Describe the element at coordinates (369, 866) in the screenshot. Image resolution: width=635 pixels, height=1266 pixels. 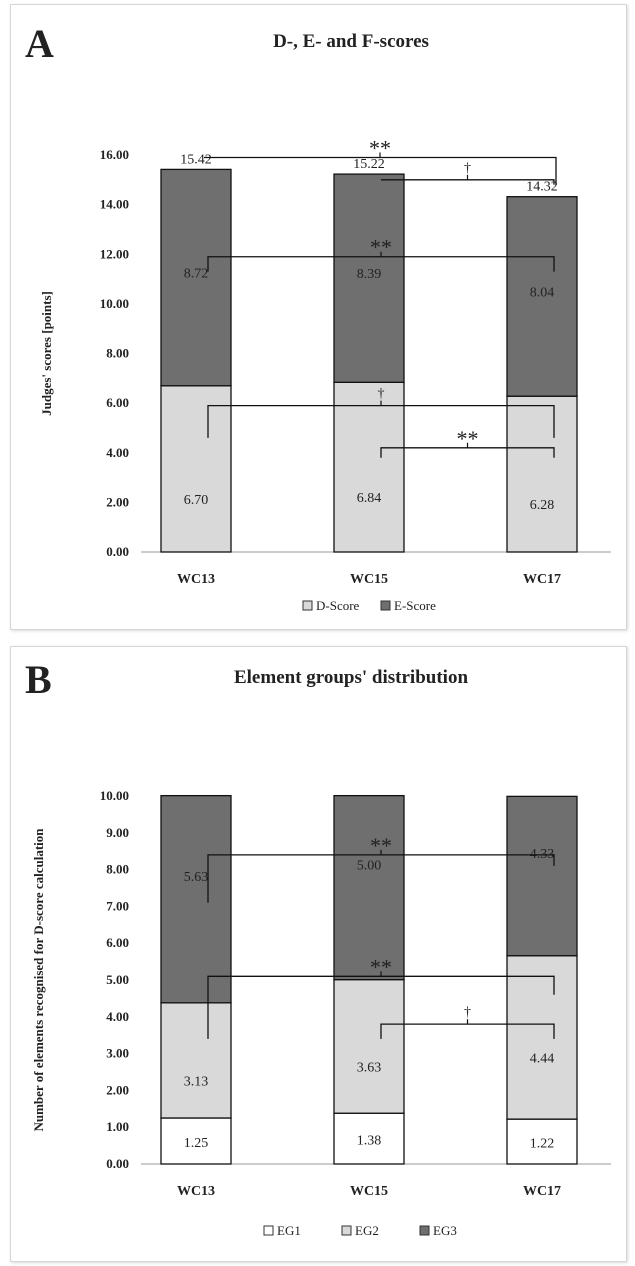
I see `data-label: 5.00` at that location.